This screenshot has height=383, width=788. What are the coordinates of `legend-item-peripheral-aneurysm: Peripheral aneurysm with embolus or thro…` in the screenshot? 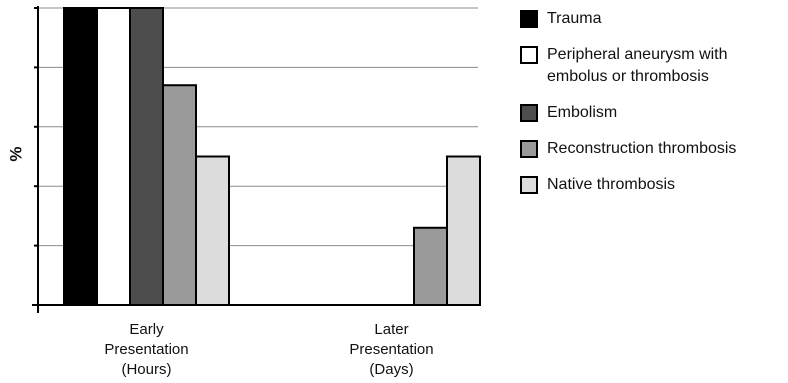 It's located at (654, 66).